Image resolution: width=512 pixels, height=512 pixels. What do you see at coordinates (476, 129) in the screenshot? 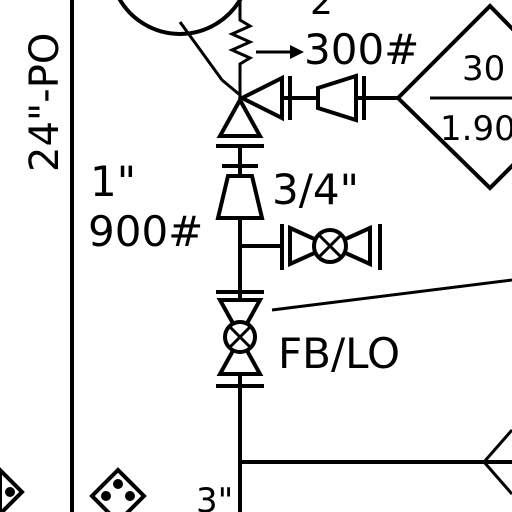
I see `diamond-bottom-label: 1.90` at bounding box center [476, 129].